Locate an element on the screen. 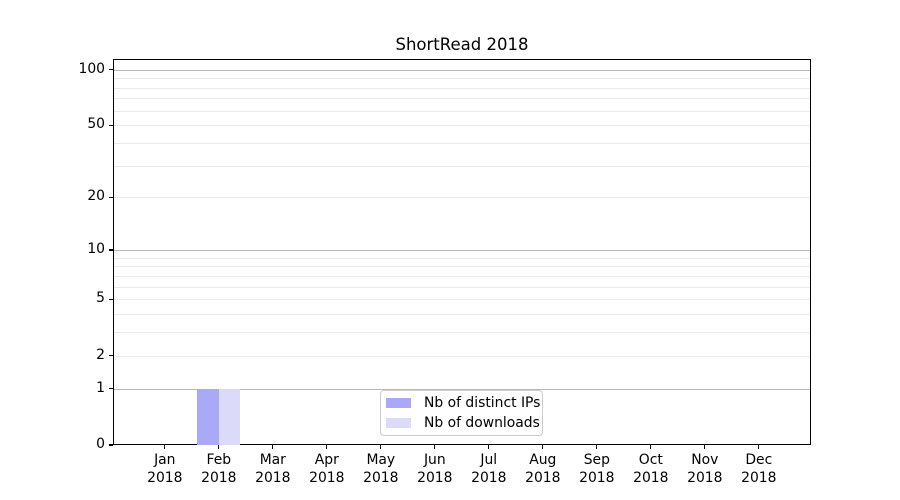  x-tick-label: Apr 2018 is located at coordinates (327, 469).